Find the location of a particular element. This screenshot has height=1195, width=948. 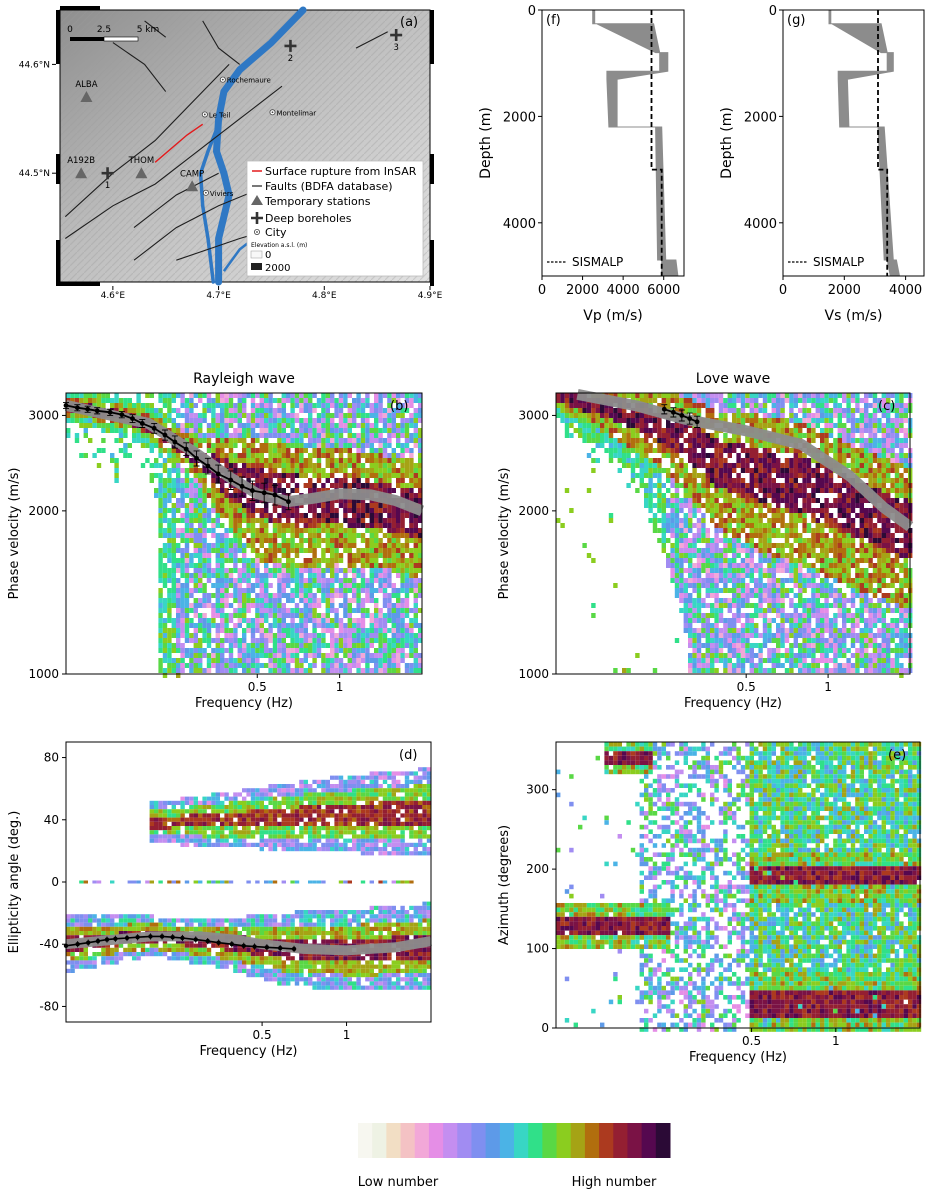

y-tick-label: 4000 is located at coordinates (519, 224).